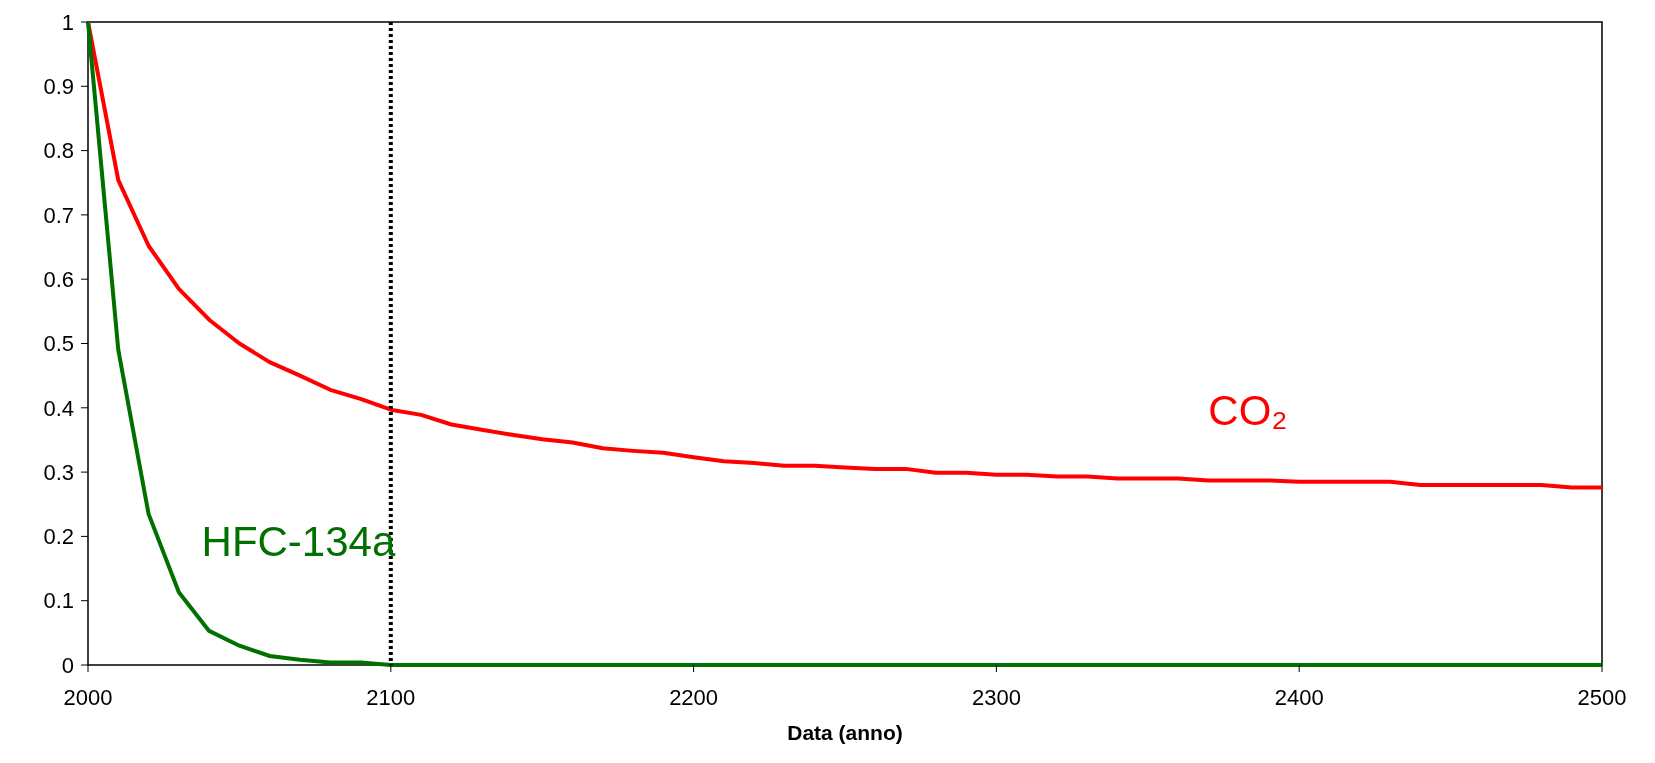 The image size is (1655, 763). Describe the element at coordinates (58, 601) in the screenshot. I see `y-tick-label: 0.1` at that location.